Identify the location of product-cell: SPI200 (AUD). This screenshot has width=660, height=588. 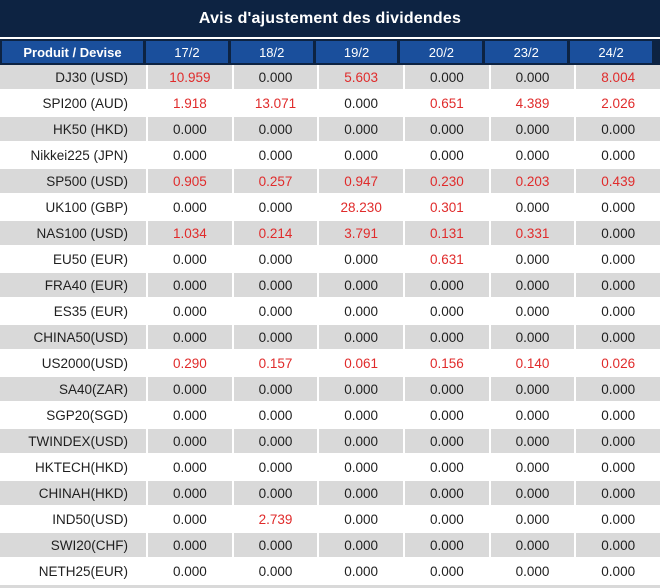
(74, 104).